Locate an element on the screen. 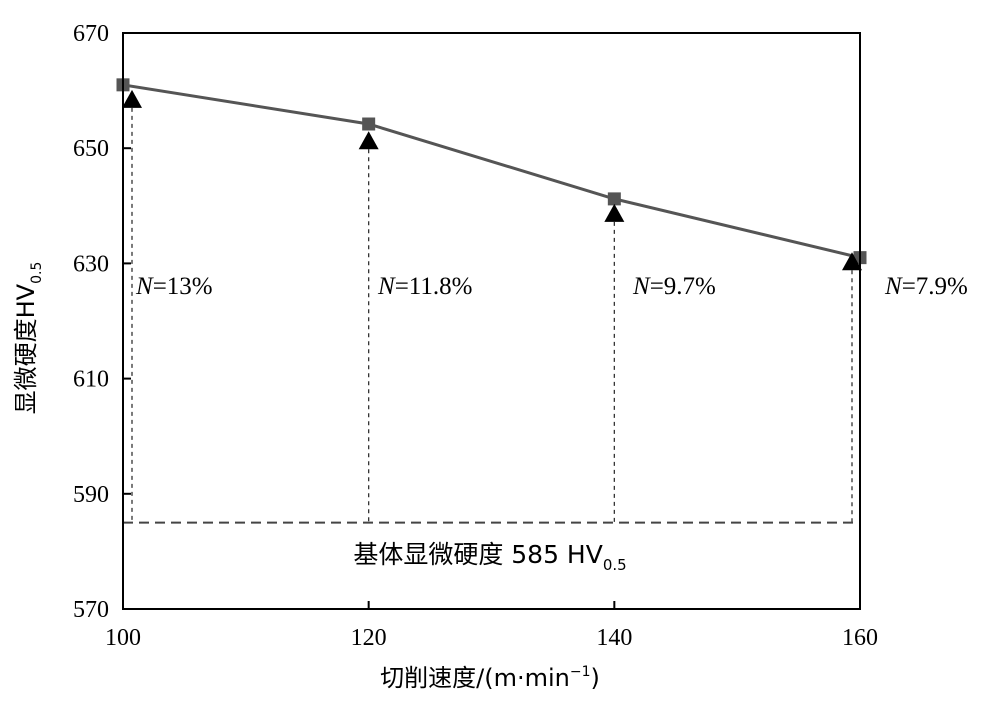 Image resolution: width=1000 pixels, height=707 pixels. x-tick-label-160: 160 is located at coordinates (860, 638).